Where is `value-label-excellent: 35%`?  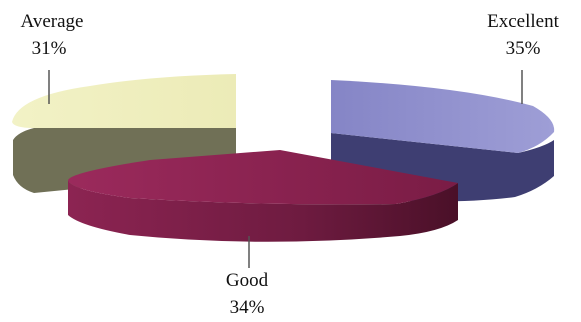
value-label-excellent: 35% is located at coordinates (523, 48).